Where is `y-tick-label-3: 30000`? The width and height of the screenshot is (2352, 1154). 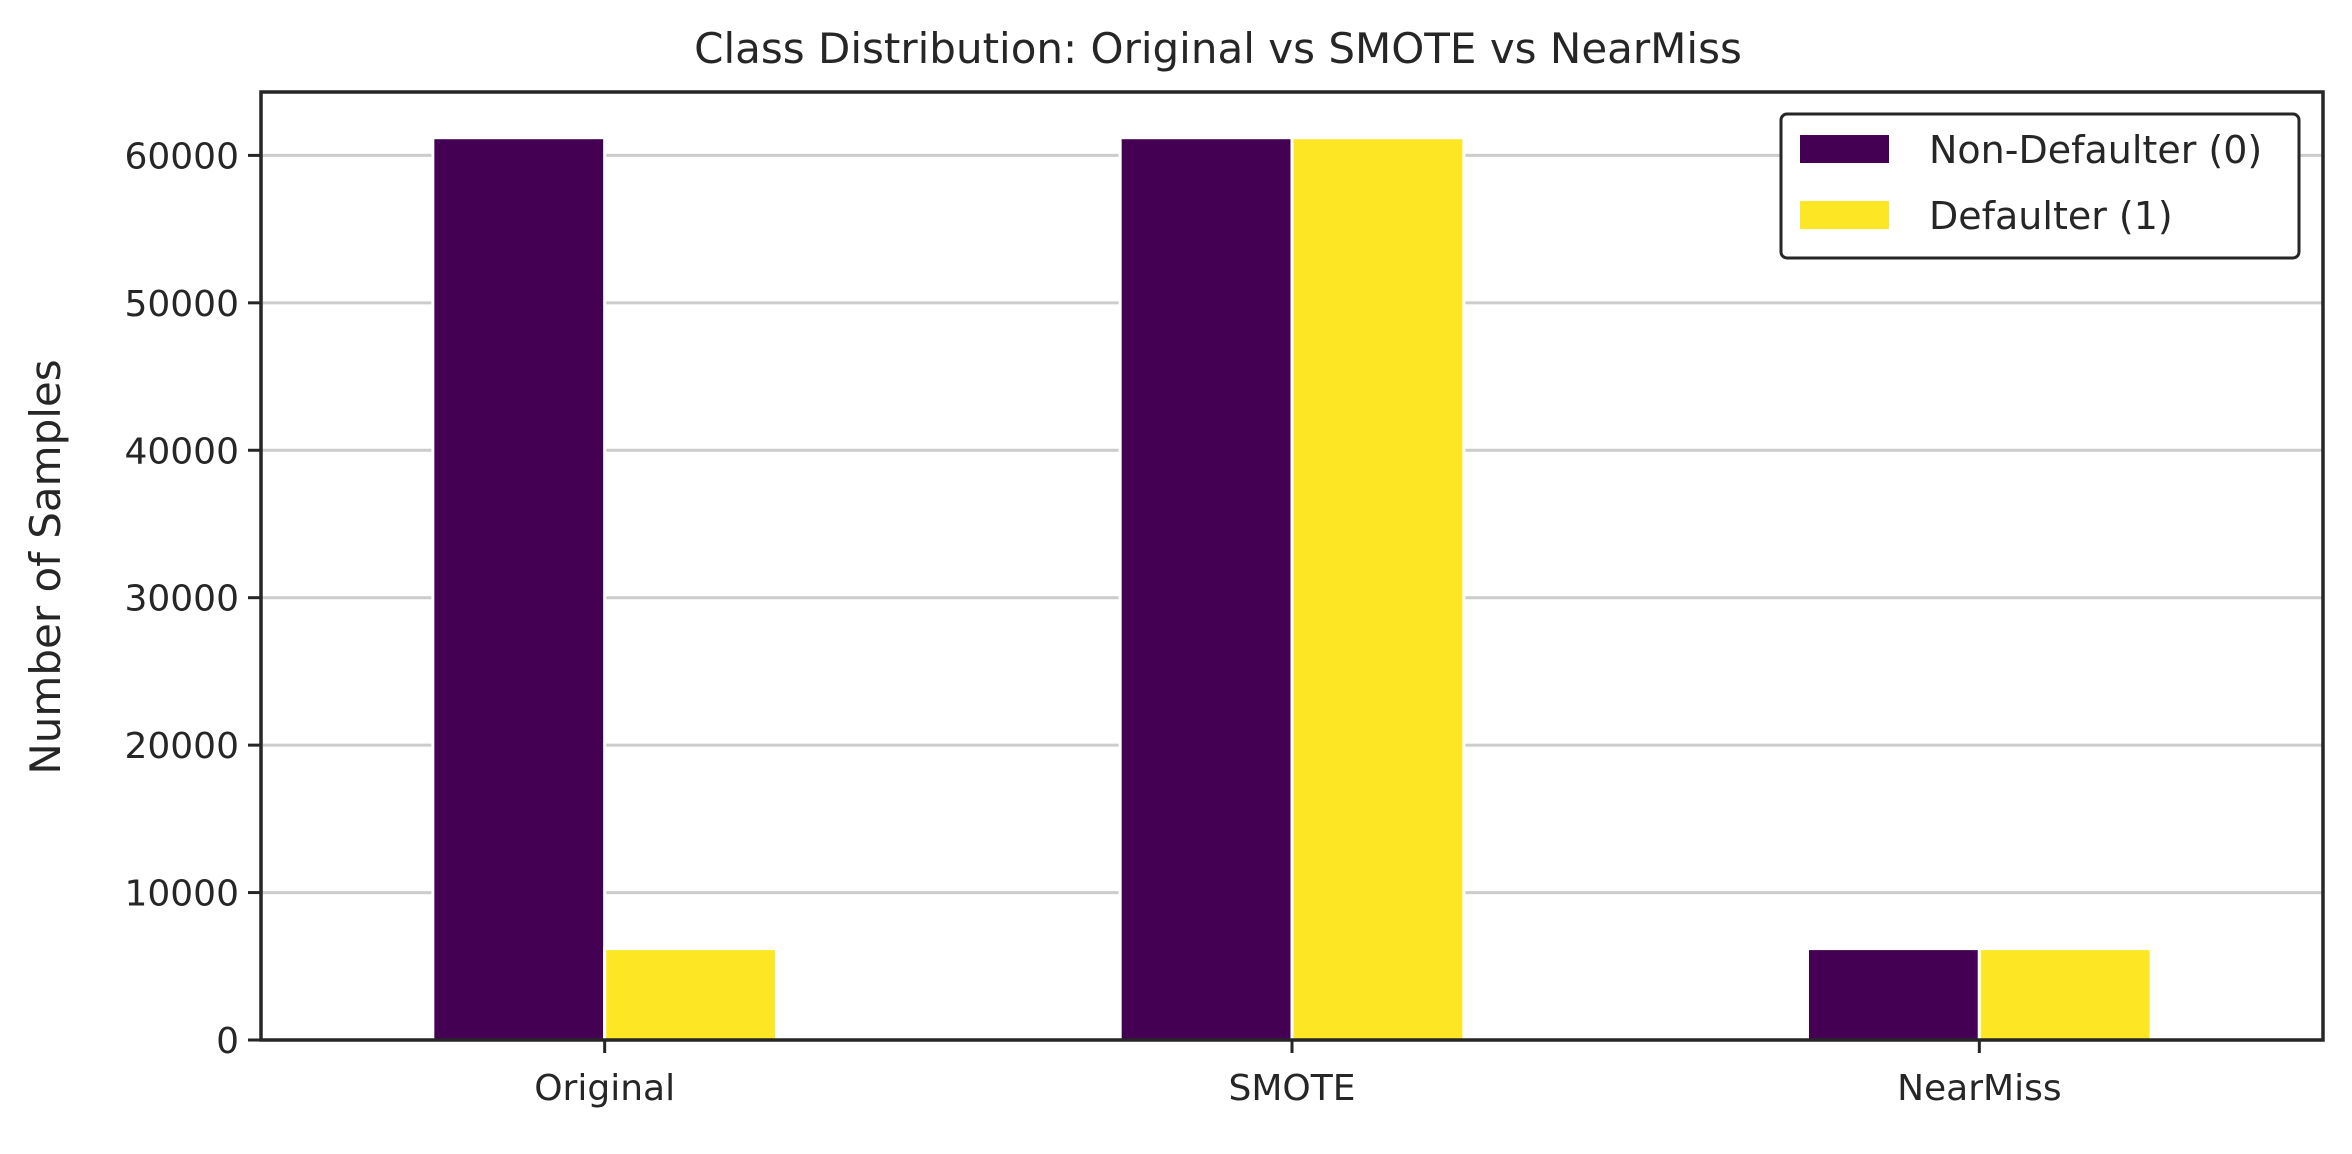
y-tick-label-3: 30000 is located at coordinates (181, 599).